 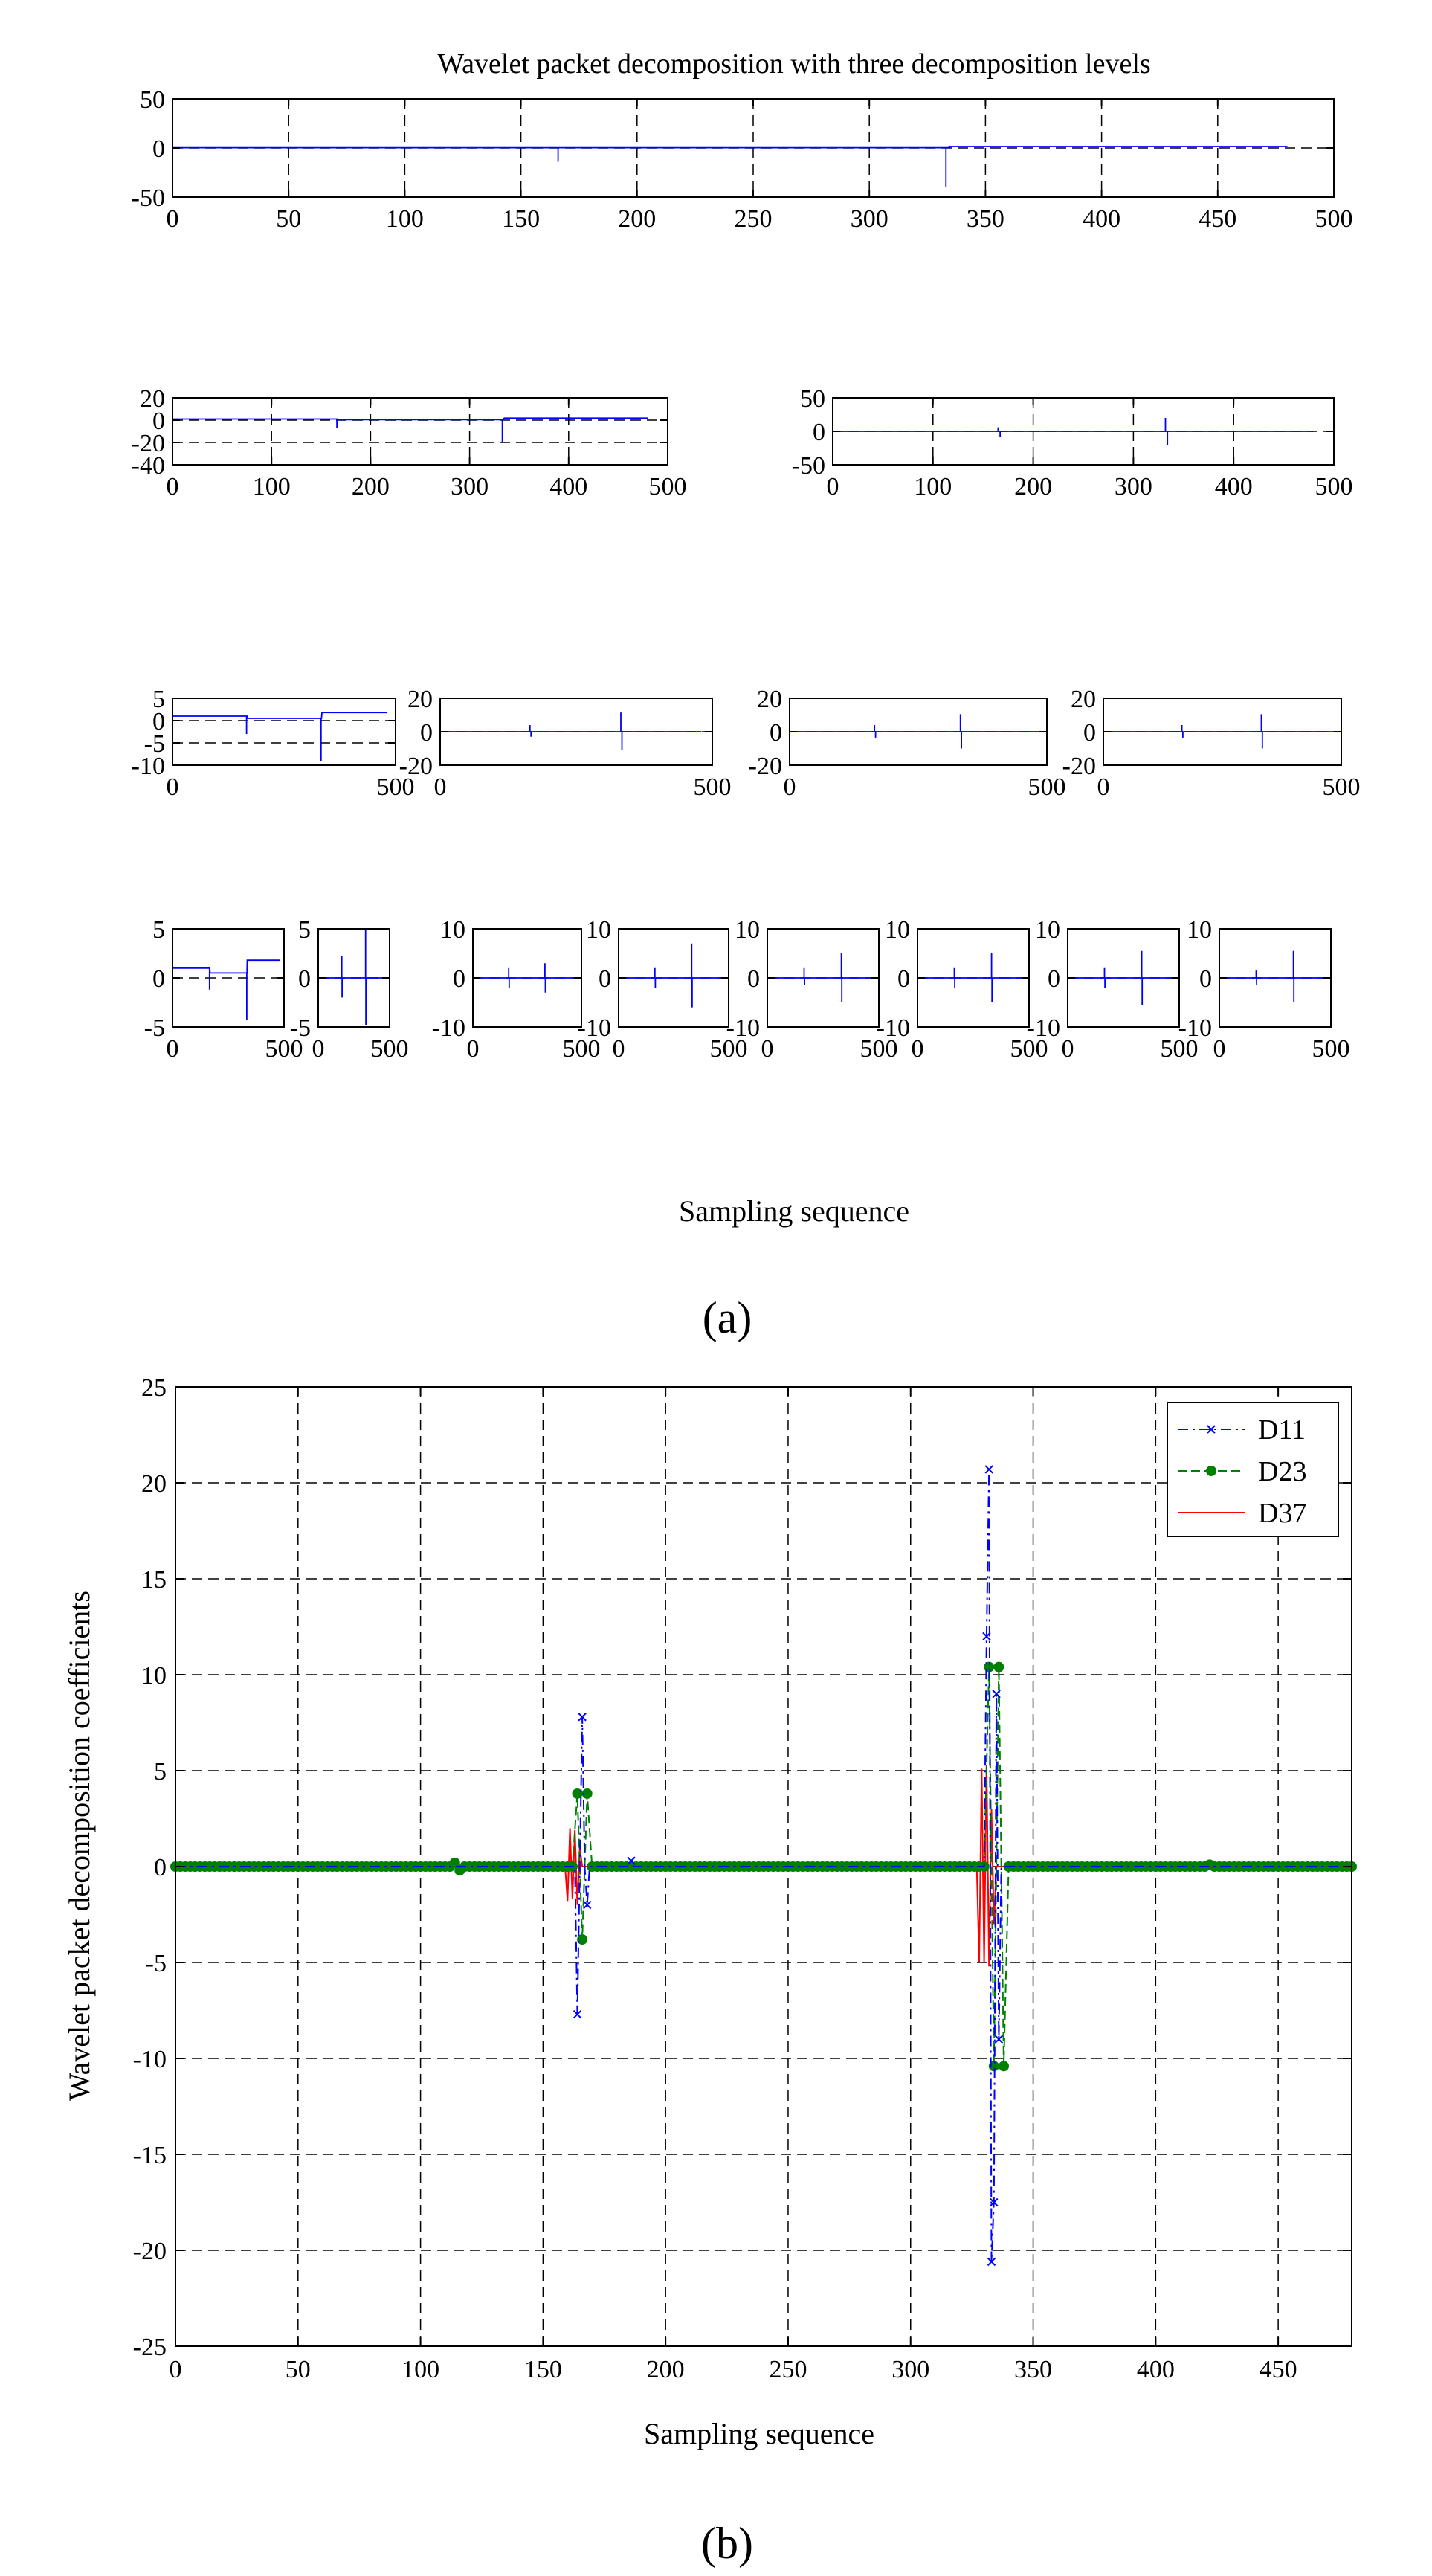 I want to click on y-tick-label: -40, so click(x=148, y=466).